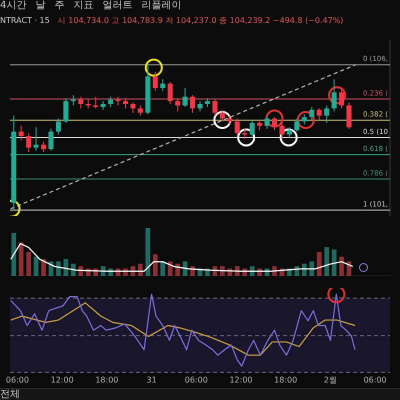 Image resolution: width=400 pixels, height=400 pixels. I want to click on text: 날, so click(40, 6).